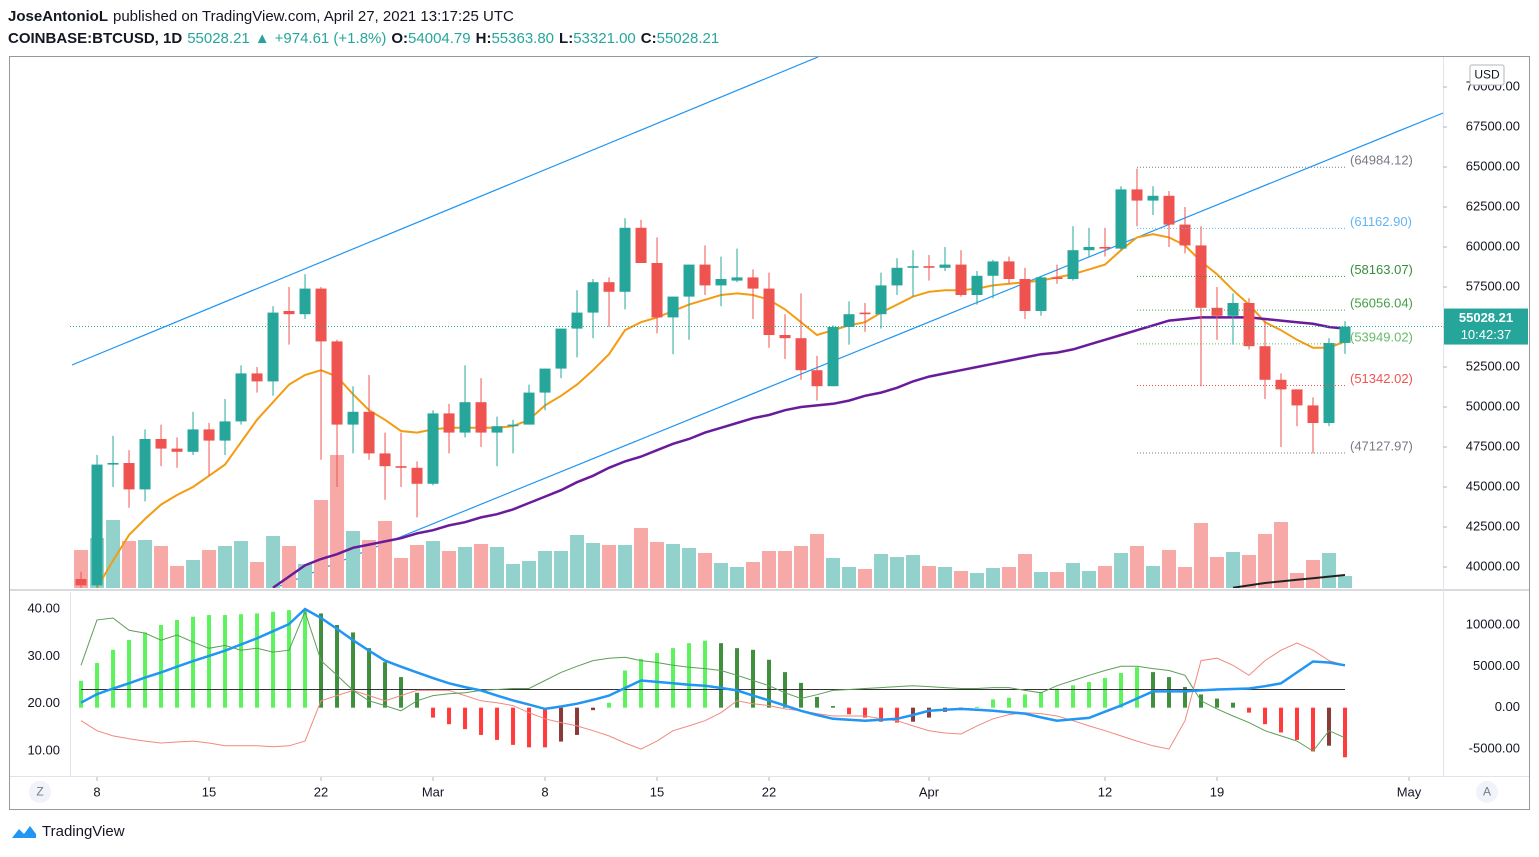 The height and width of the screenshot is (857, 1539). What do you see at coordinates (400, 38) in the screenshot?
I see `o-label: O:` at bounding box center [400, 38].